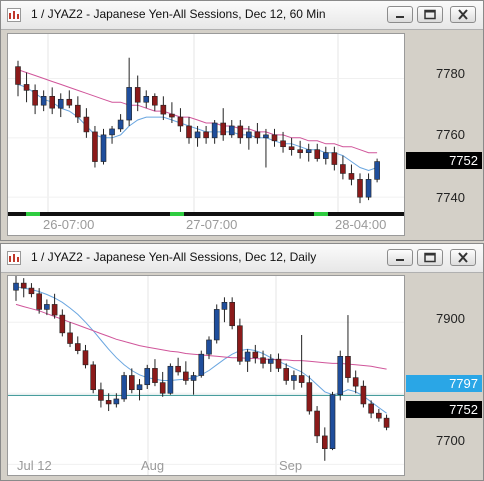  I want to click on chart-app-icon, so click(14, 15).